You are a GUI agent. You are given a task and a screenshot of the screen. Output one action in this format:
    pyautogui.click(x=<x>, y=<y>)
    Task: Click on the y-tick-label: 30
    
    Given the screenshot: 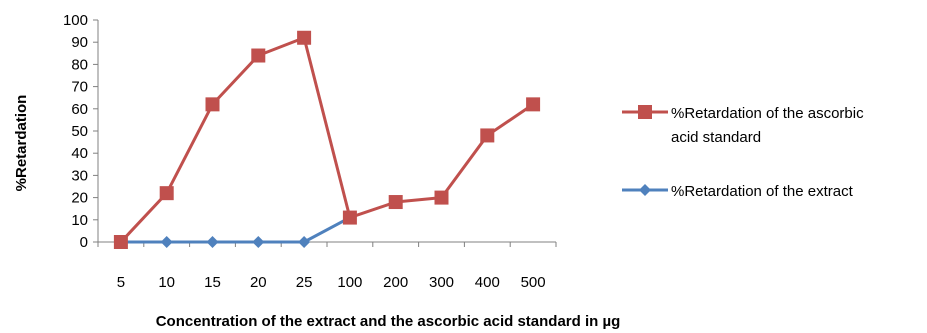 What is the action you would take?
    pyautogui.click(x=79, y=175)
    